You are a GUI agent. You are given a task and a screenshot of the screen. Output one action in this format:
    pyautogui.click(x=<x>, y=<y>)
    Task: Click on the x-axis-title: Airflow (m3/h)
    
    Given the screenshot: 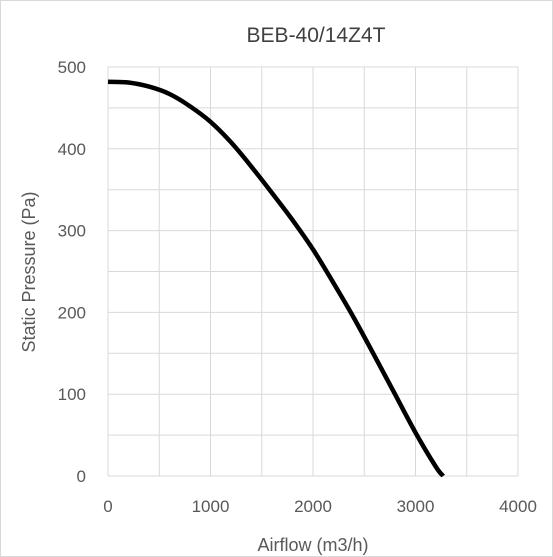 What is the action you would take?
    pyautogui.click(x=312, y=545)
    